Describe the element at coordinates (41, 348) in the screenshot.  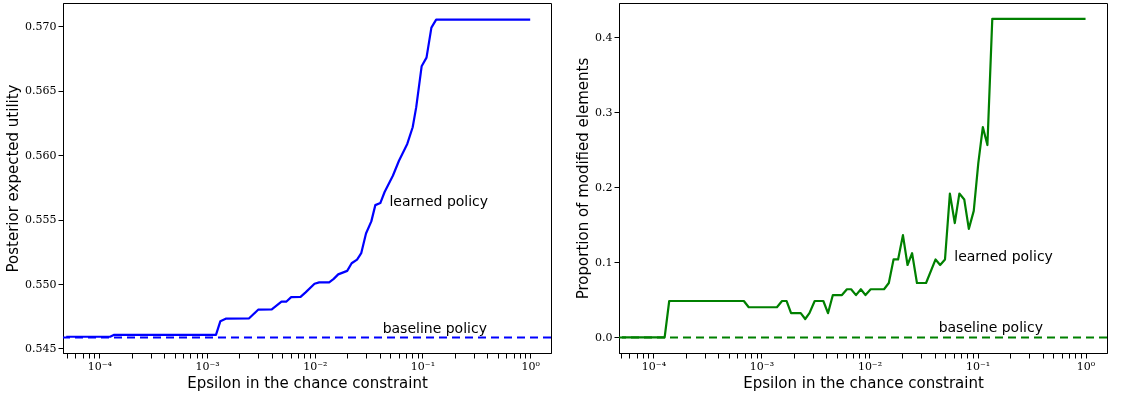
I see `y-tick-label: 0.545` at that location.